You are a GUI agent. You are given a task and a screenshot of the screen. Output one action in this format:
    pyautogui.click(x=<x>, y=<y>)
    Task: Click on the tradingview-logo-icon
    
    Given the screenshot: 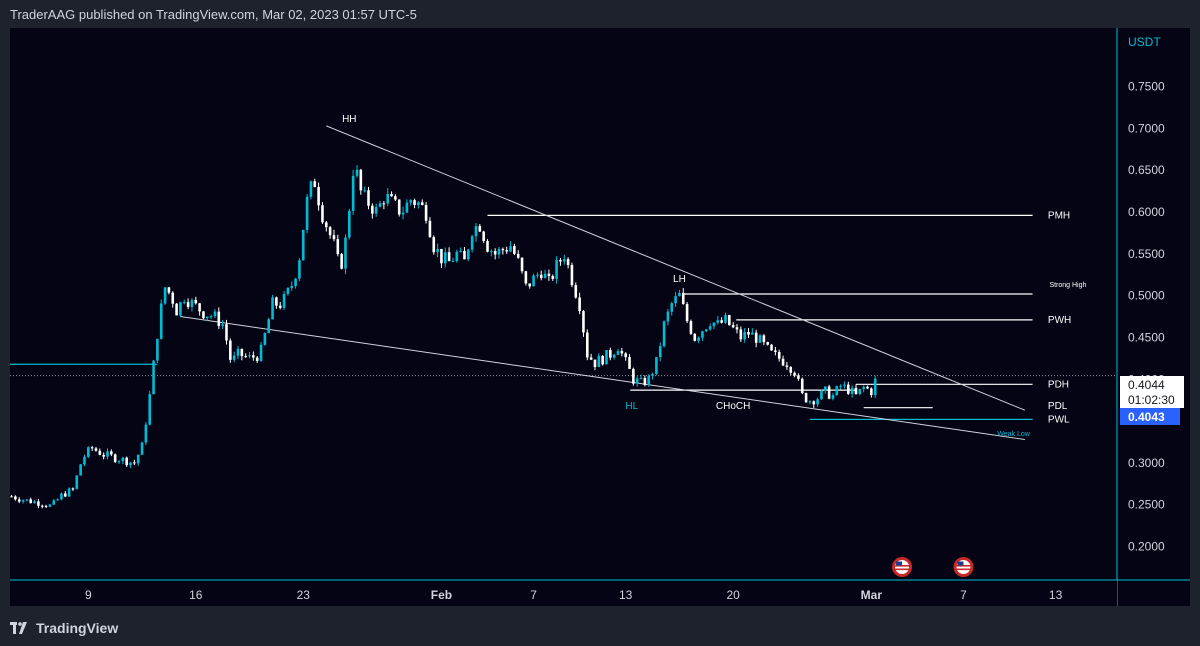 What is the action you would take?
    pyautogui.click(x=18, y=628)
    